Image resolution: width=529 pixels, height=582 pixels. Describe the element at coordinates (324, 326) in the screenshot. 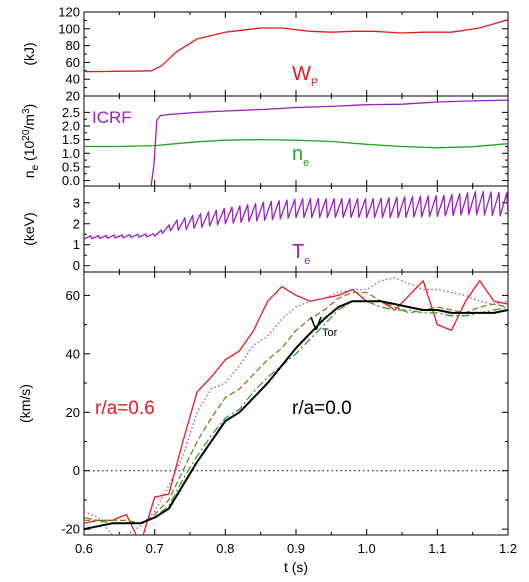

I see `vtor-annotation: VTor` at that location.